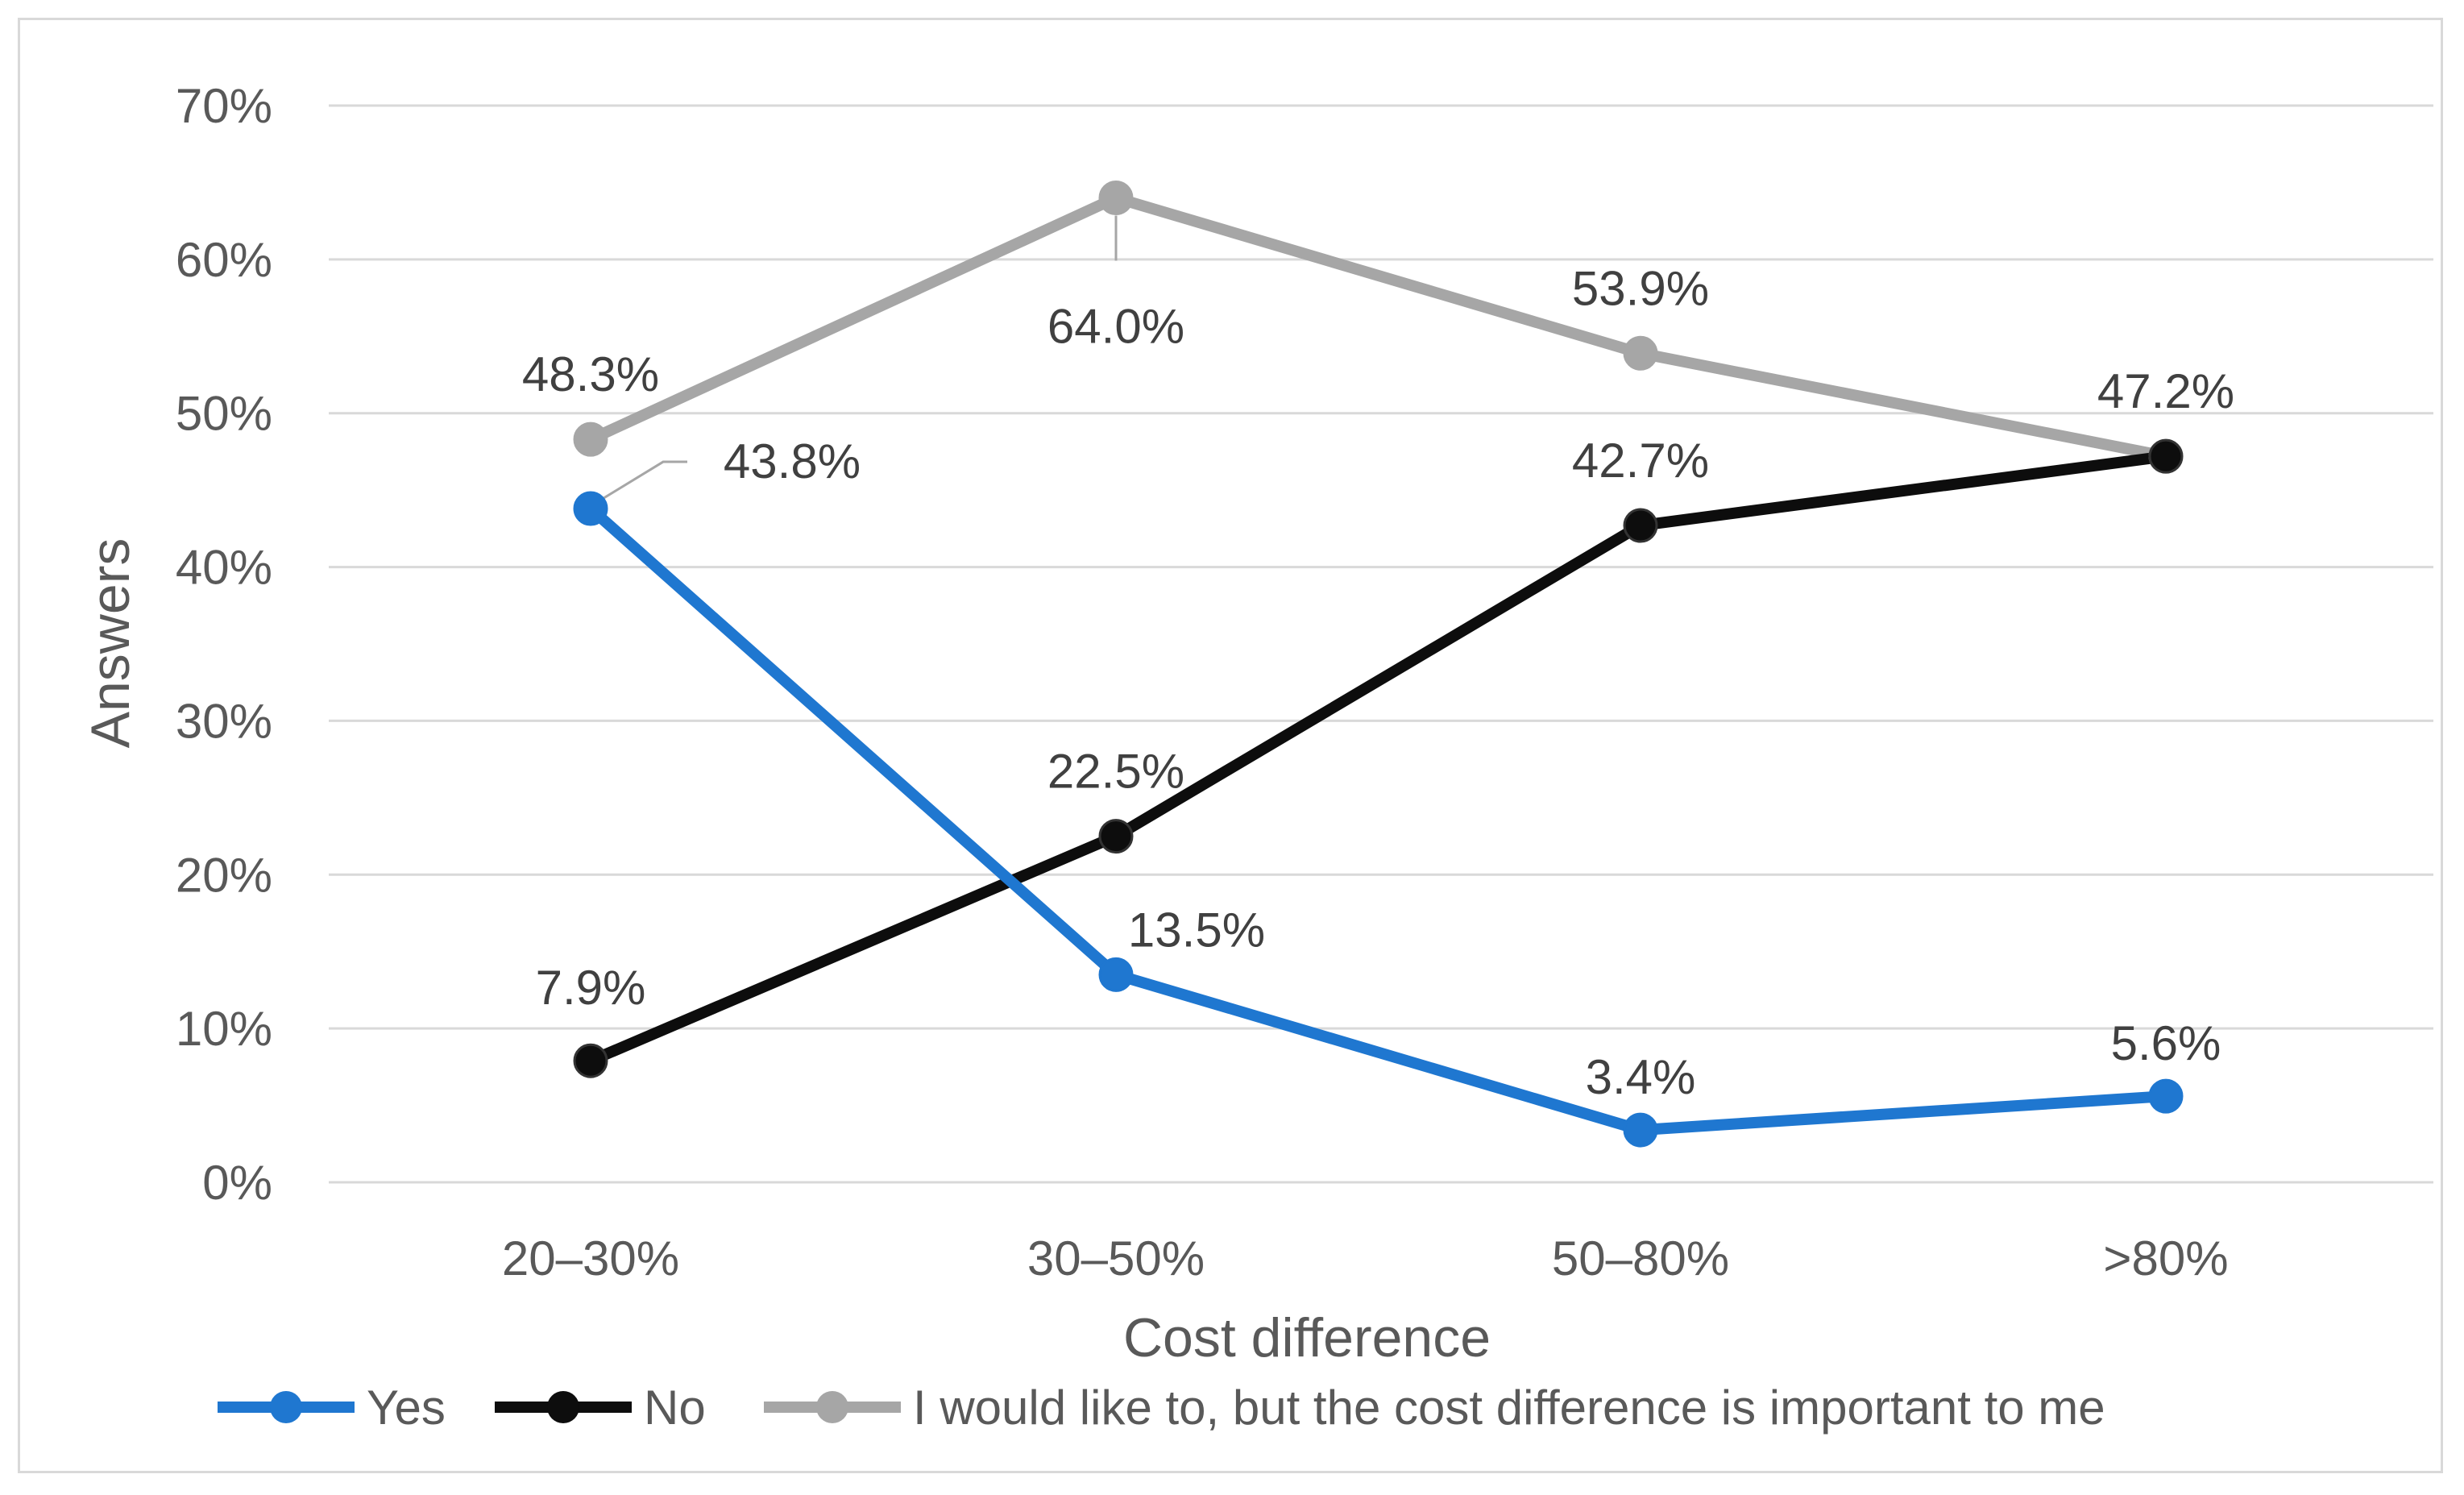 The image size is (2464, 1495). I want to click on x-tick-label: 50–80%, so click(1640, 1258).